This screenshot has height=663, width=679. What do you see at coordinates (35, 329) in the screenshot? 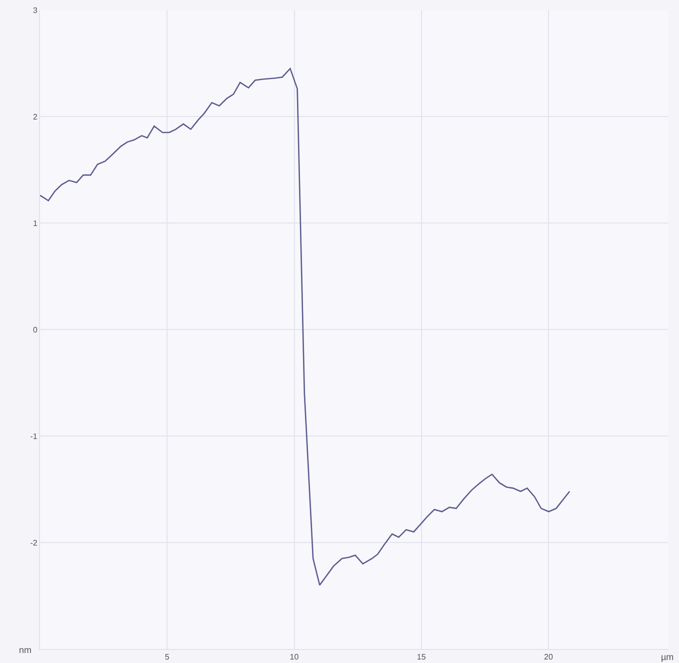
I see `y-tick-label: 0` at bounding box center [35, 329].